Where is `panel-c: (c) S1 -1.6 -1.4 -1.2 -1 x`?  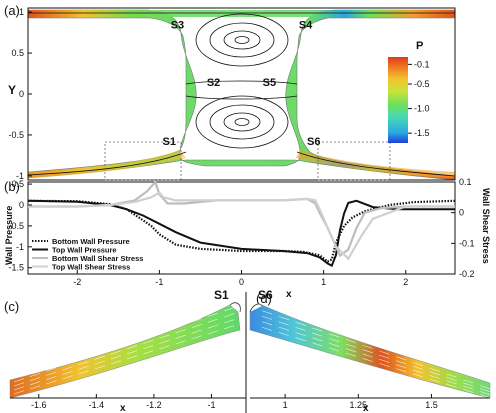
panel-c: (c) S1 -1.6 -1.4 -1.2 -1 x is located at coordinates (125, 350).